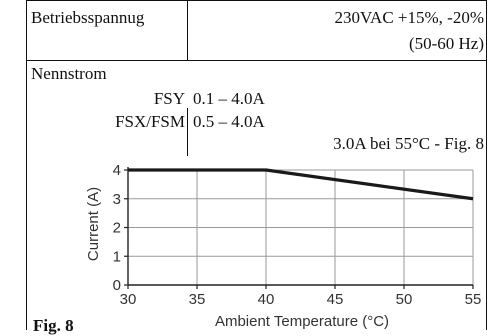  I want to click on y-tick-label-4: 4, so click(117, 170).